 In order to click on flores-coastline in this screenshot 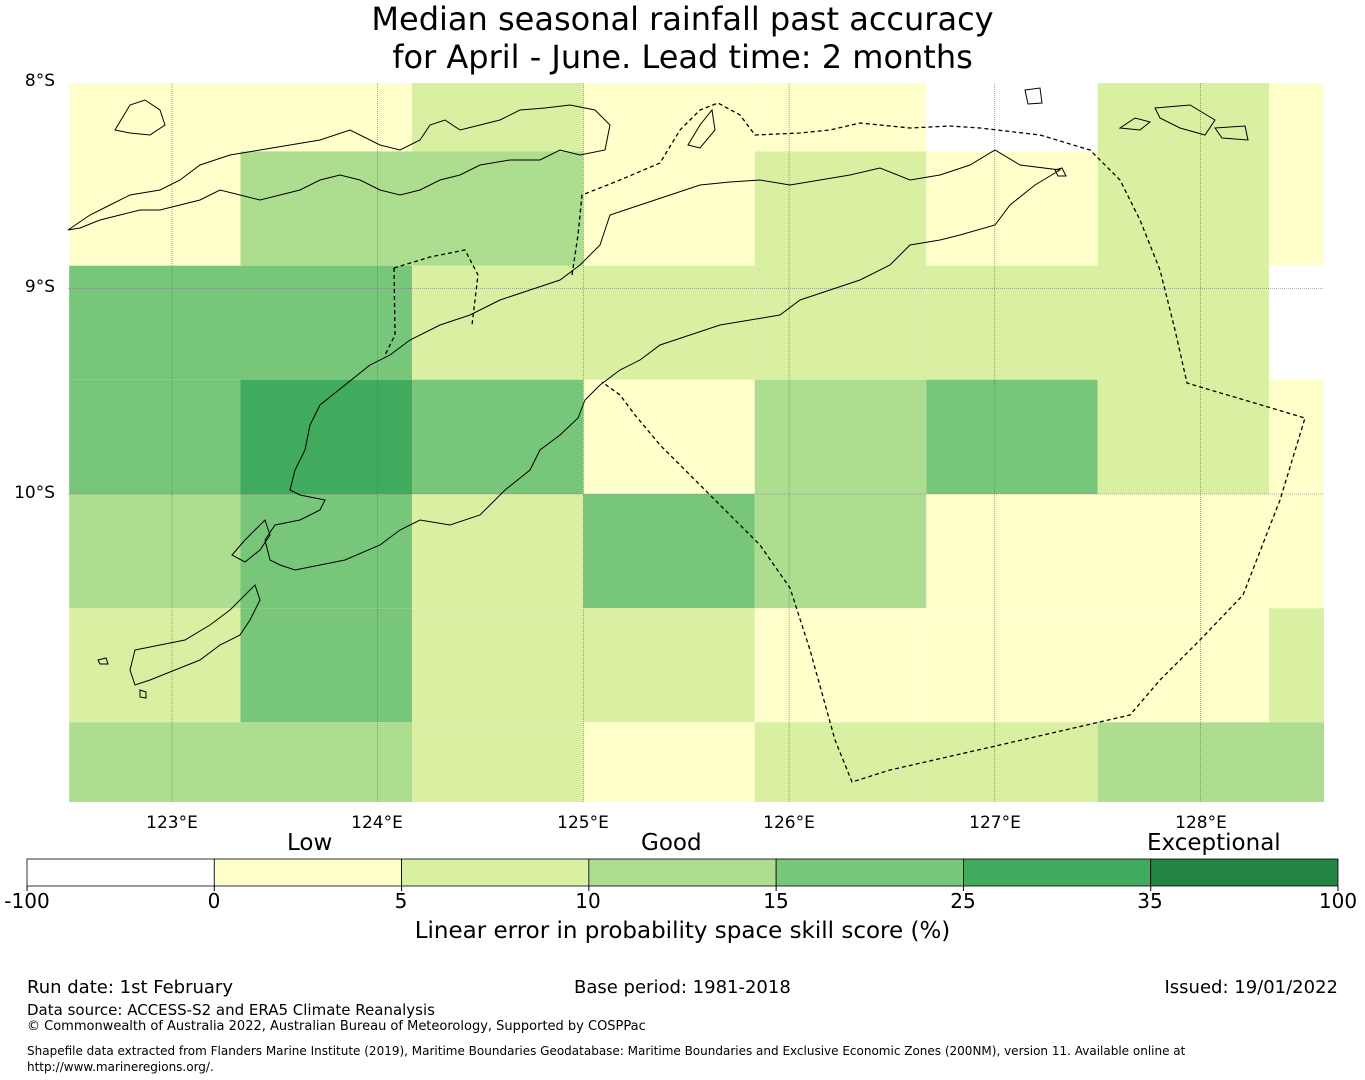, I will do `click(339, 167)`.